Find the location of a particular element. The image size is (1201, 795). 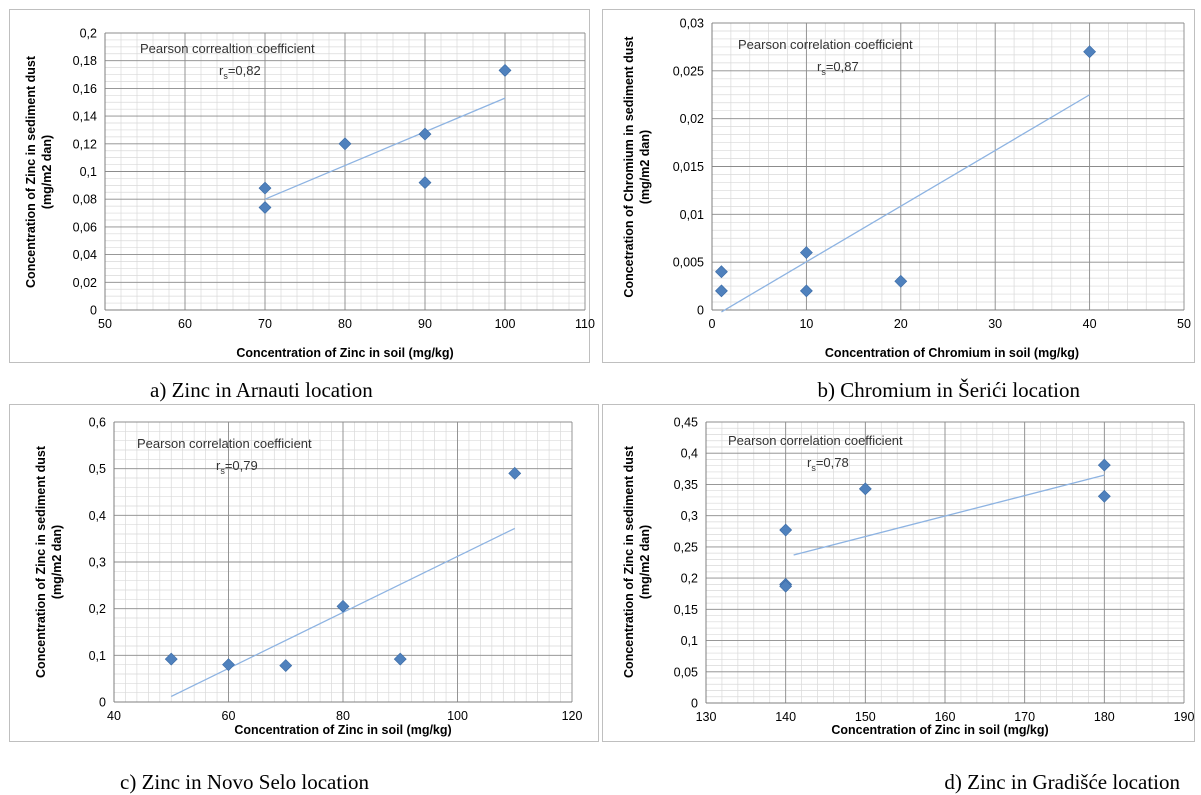

x-tick-label: 10 is located at coordinates (806, 324).